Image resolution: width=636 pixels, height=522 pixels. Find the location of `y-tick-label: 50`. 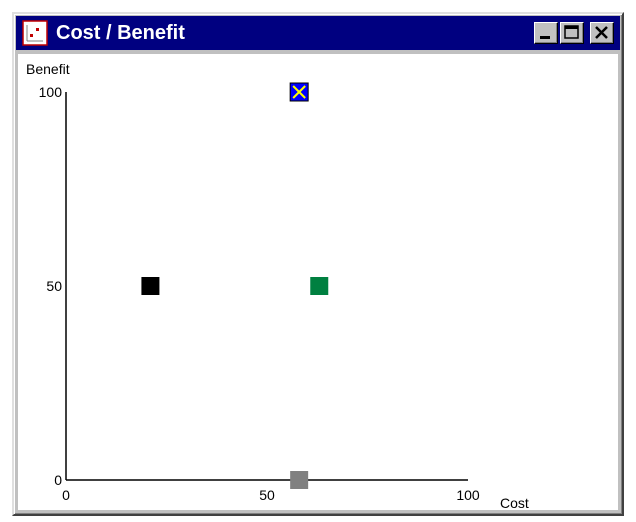

y-tick-label: 50 is located at coordinates (54, 286).